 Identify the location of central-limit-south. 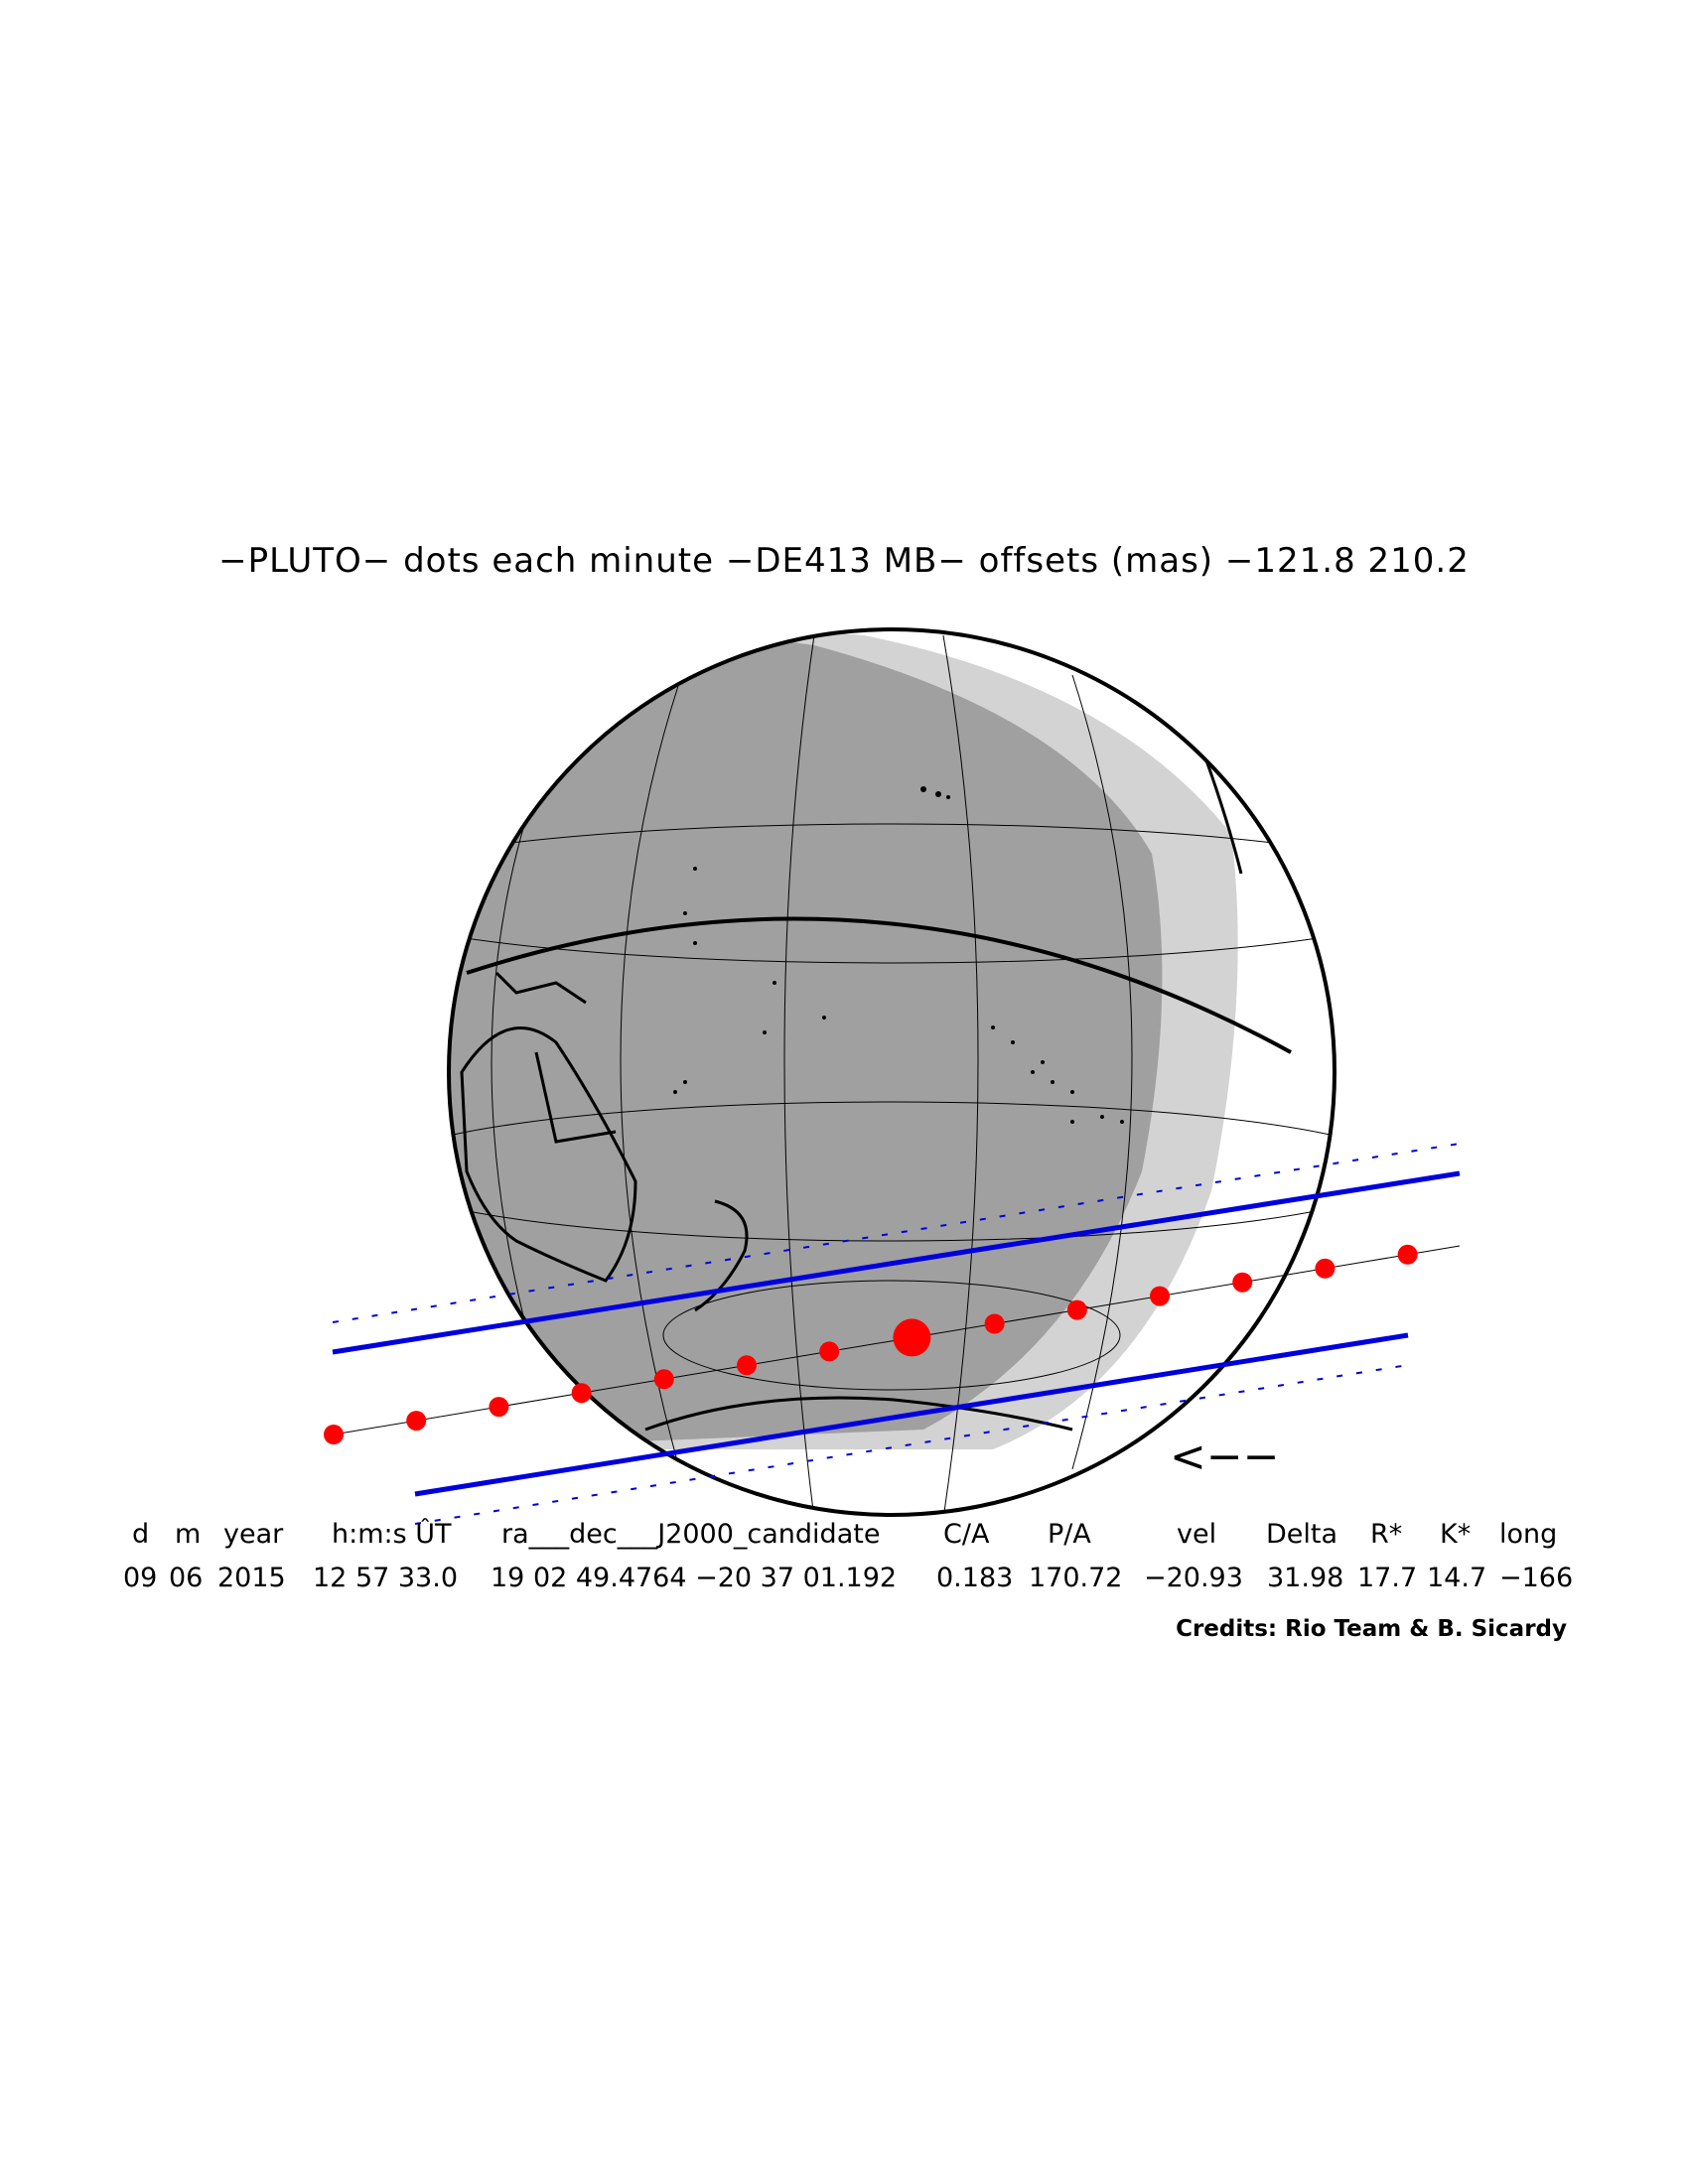
(911, 1414).